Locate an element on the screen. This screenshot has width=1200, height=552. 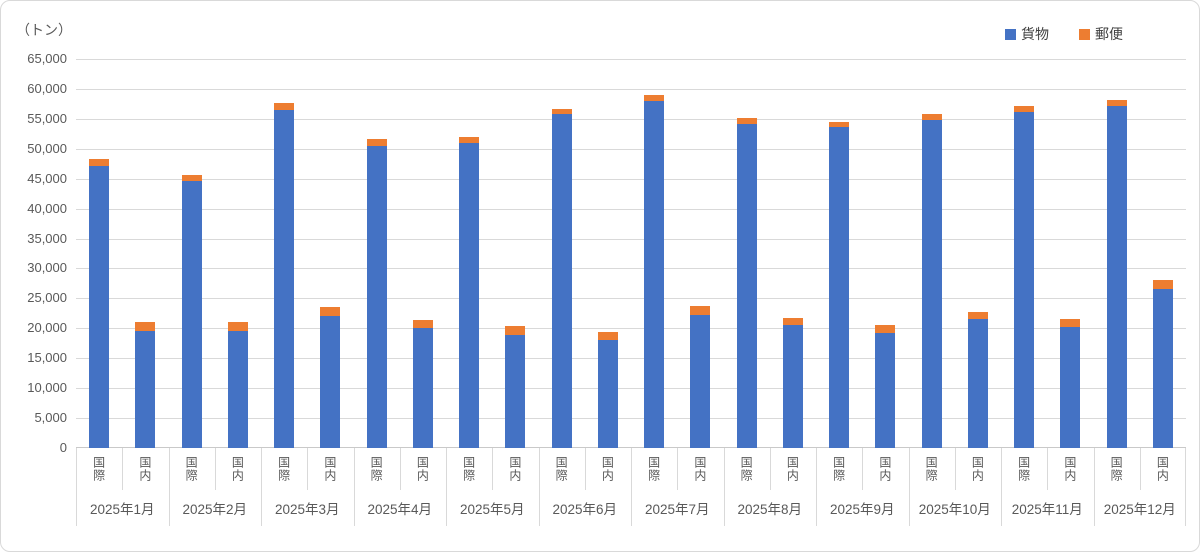
sub-category-cell-国際-2025年3月: 国際 is located at coordinates (284, 469).